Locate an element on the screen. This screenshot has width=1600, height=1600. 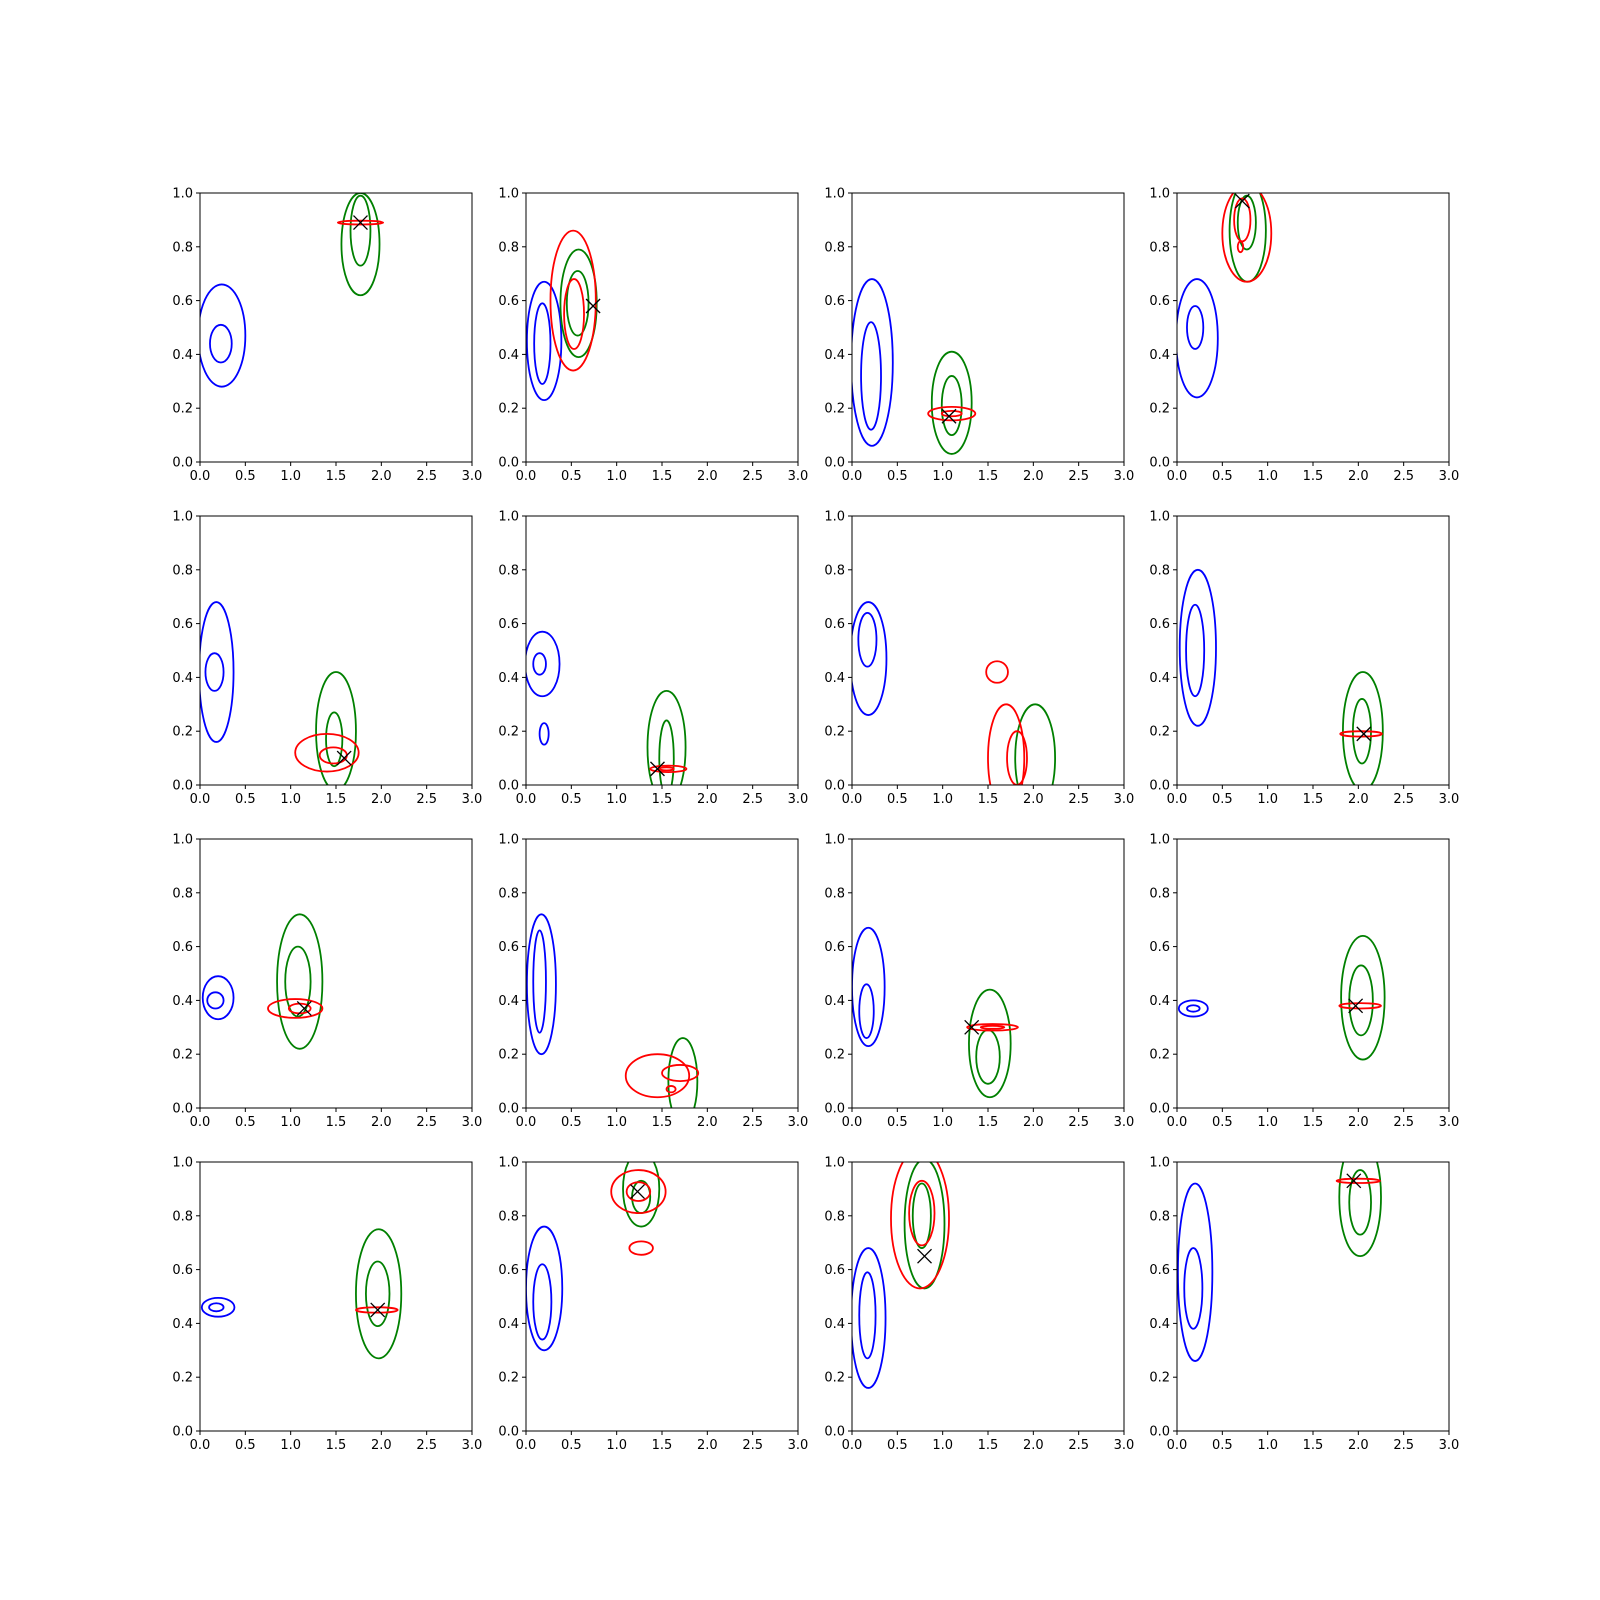
subplot-3: 0.0 0.5 1.0 1.5 2.0 2.5 3.0 0.0 0.2 0.4 0.6 0.8 1.0 is located at coordinates (979, 336).